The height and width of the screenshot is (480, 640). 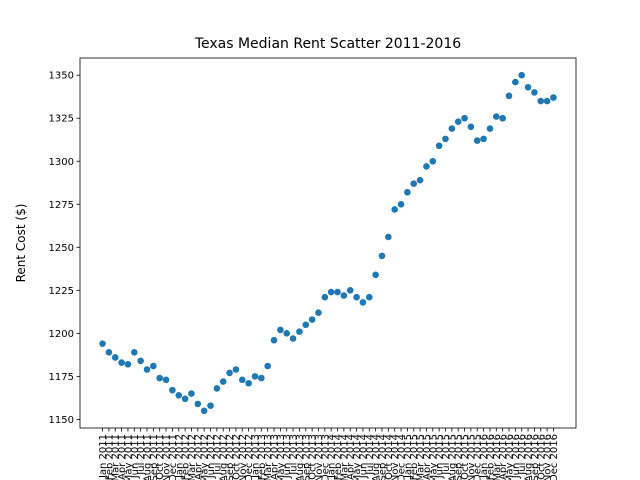 I want to click on x-tick-label: Jul 2016, so click(x=522, y=455).